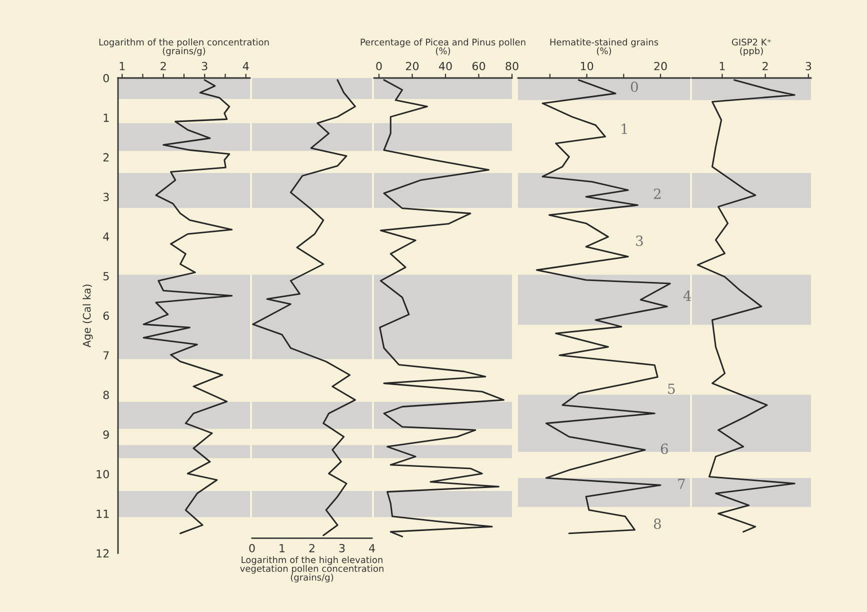 Image resolution: width=867 pixels, height=612 pixels. Describe the element at coordinates (312, 569) in the screenshot. I see `x-axis-title: Logarithm of the high elevation vegetation pollen concentration (grains/g)` at that location.